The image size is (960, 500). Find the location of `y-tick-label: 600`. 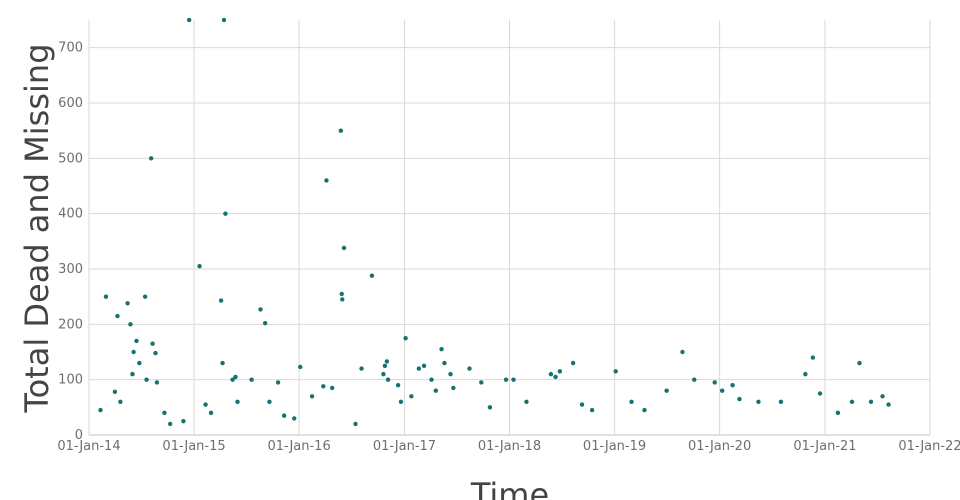

y-tick-label: 600 is located at coordinates (70, 103).